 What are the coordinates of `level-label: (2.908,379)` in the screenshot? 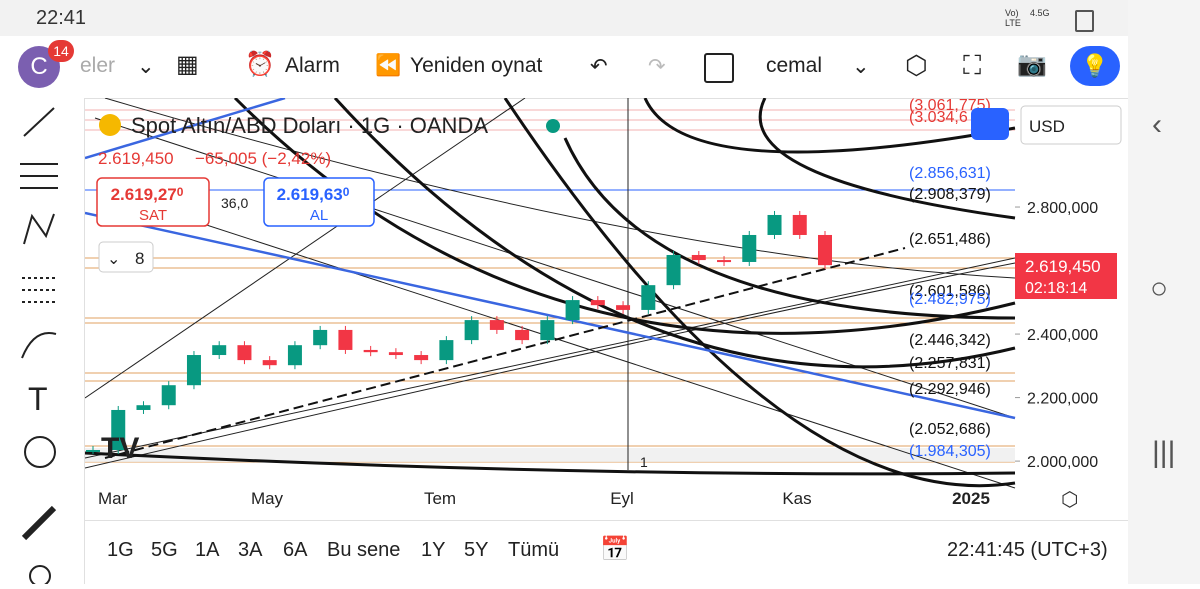 It's located at (950, 194).